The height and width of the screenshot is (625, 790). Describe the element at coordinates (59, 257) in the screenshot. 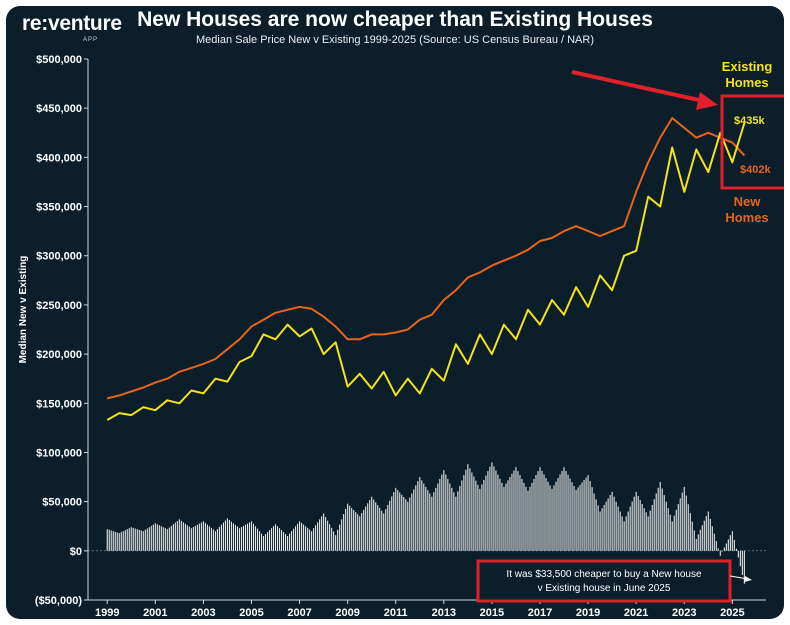

I see `y-tick-label: $300,000` at that location.